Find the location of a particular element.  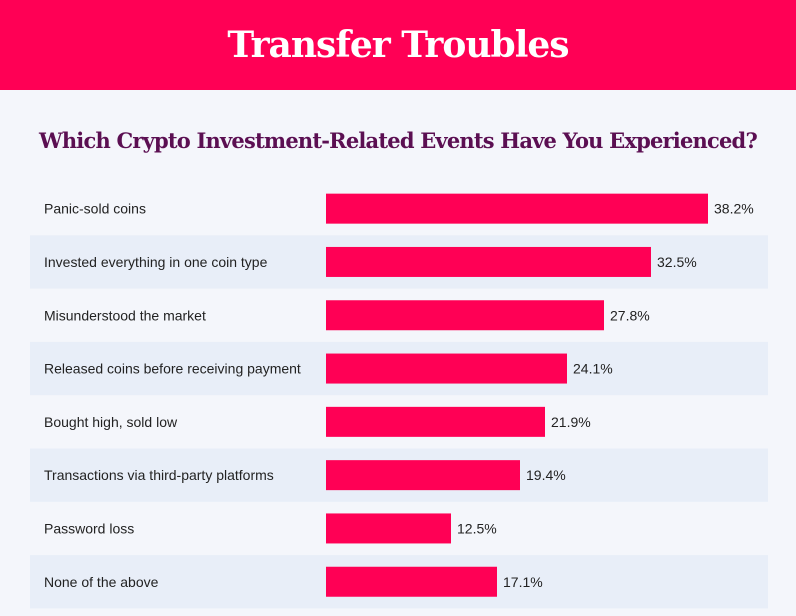

data-label: 17.1% is located at coordinates (523, 582).